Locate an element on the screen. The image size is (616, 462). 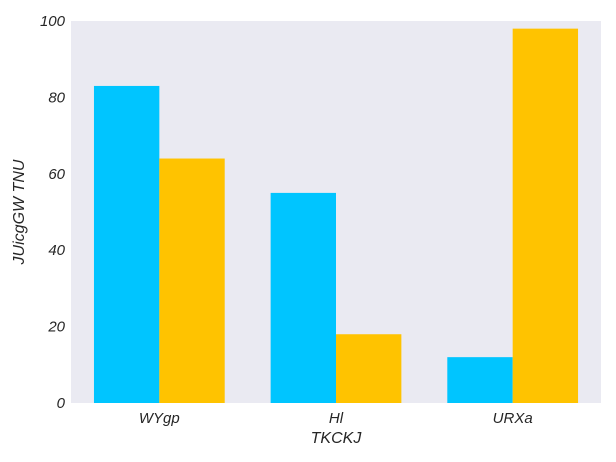
x-tick-labels: WYgp Hl URXa is located at coordinates (336, 418).